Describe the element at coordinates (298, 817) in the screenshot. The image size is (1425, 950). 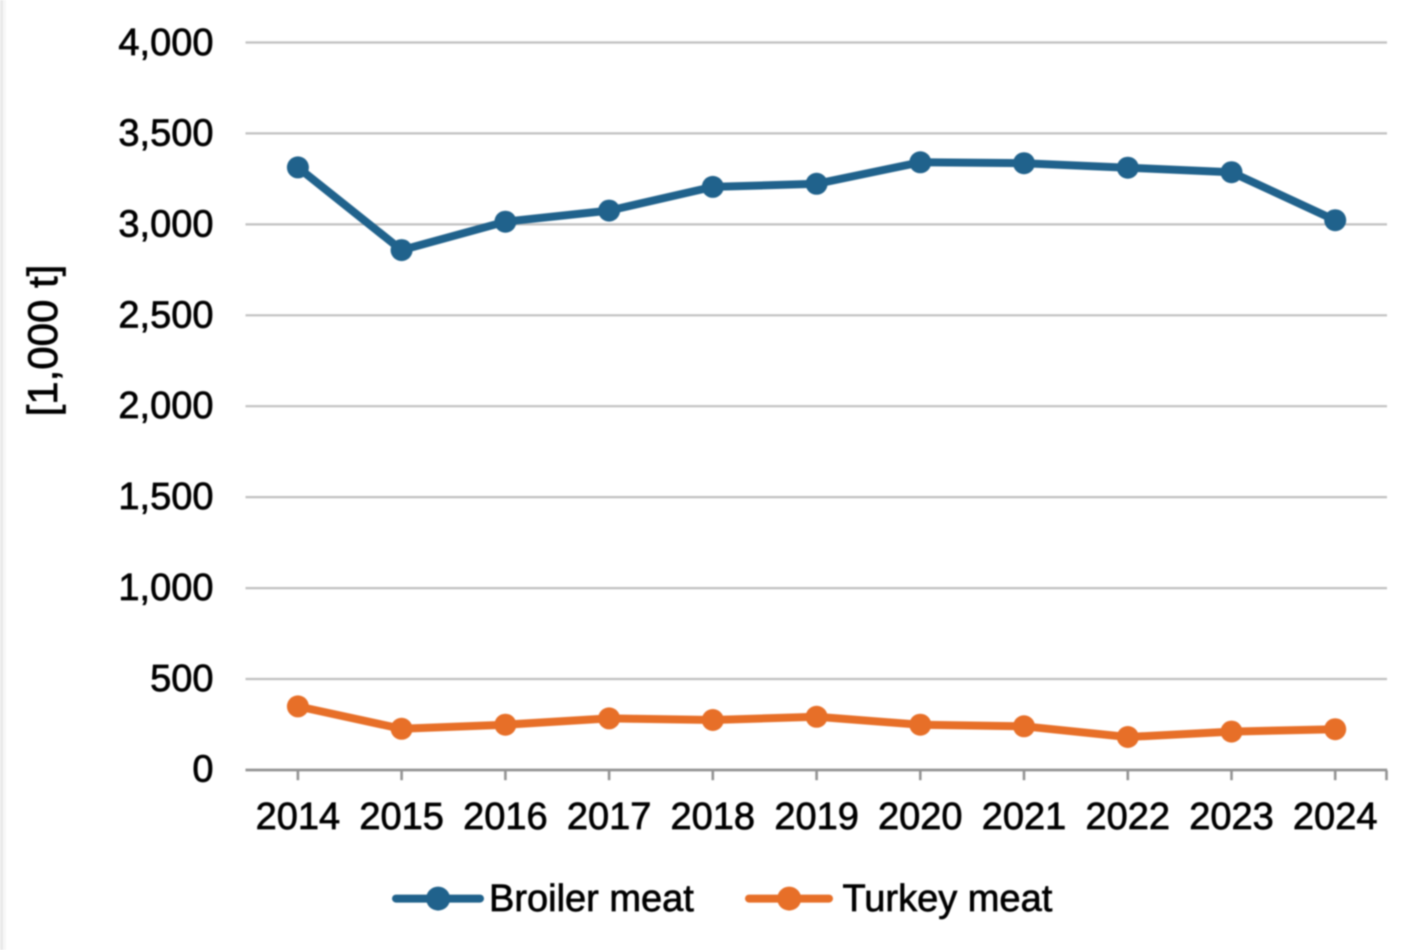
I see `svg-text: 2014` at that location.